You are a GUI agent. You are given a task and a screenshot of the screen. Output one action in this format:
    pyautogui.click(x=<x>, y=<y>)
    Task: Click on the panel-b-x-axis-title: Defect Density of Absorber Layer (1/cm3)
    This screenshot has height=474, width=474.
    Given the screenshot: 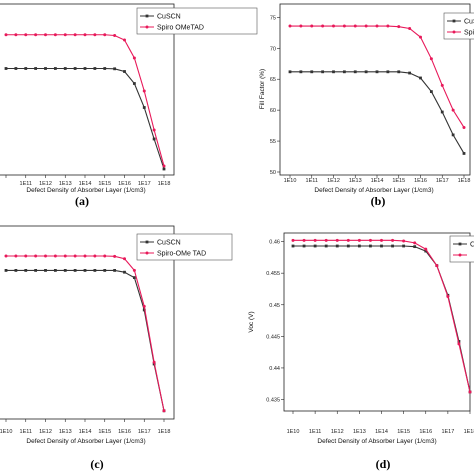 What is the action you would take?
    pyautogui.click(x=373, y=190)
    